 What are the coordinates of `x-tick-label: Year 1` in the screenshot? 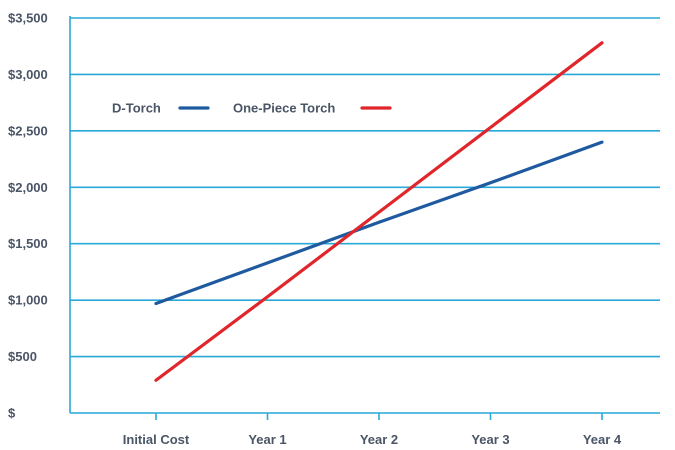 It's located at (267, 439).